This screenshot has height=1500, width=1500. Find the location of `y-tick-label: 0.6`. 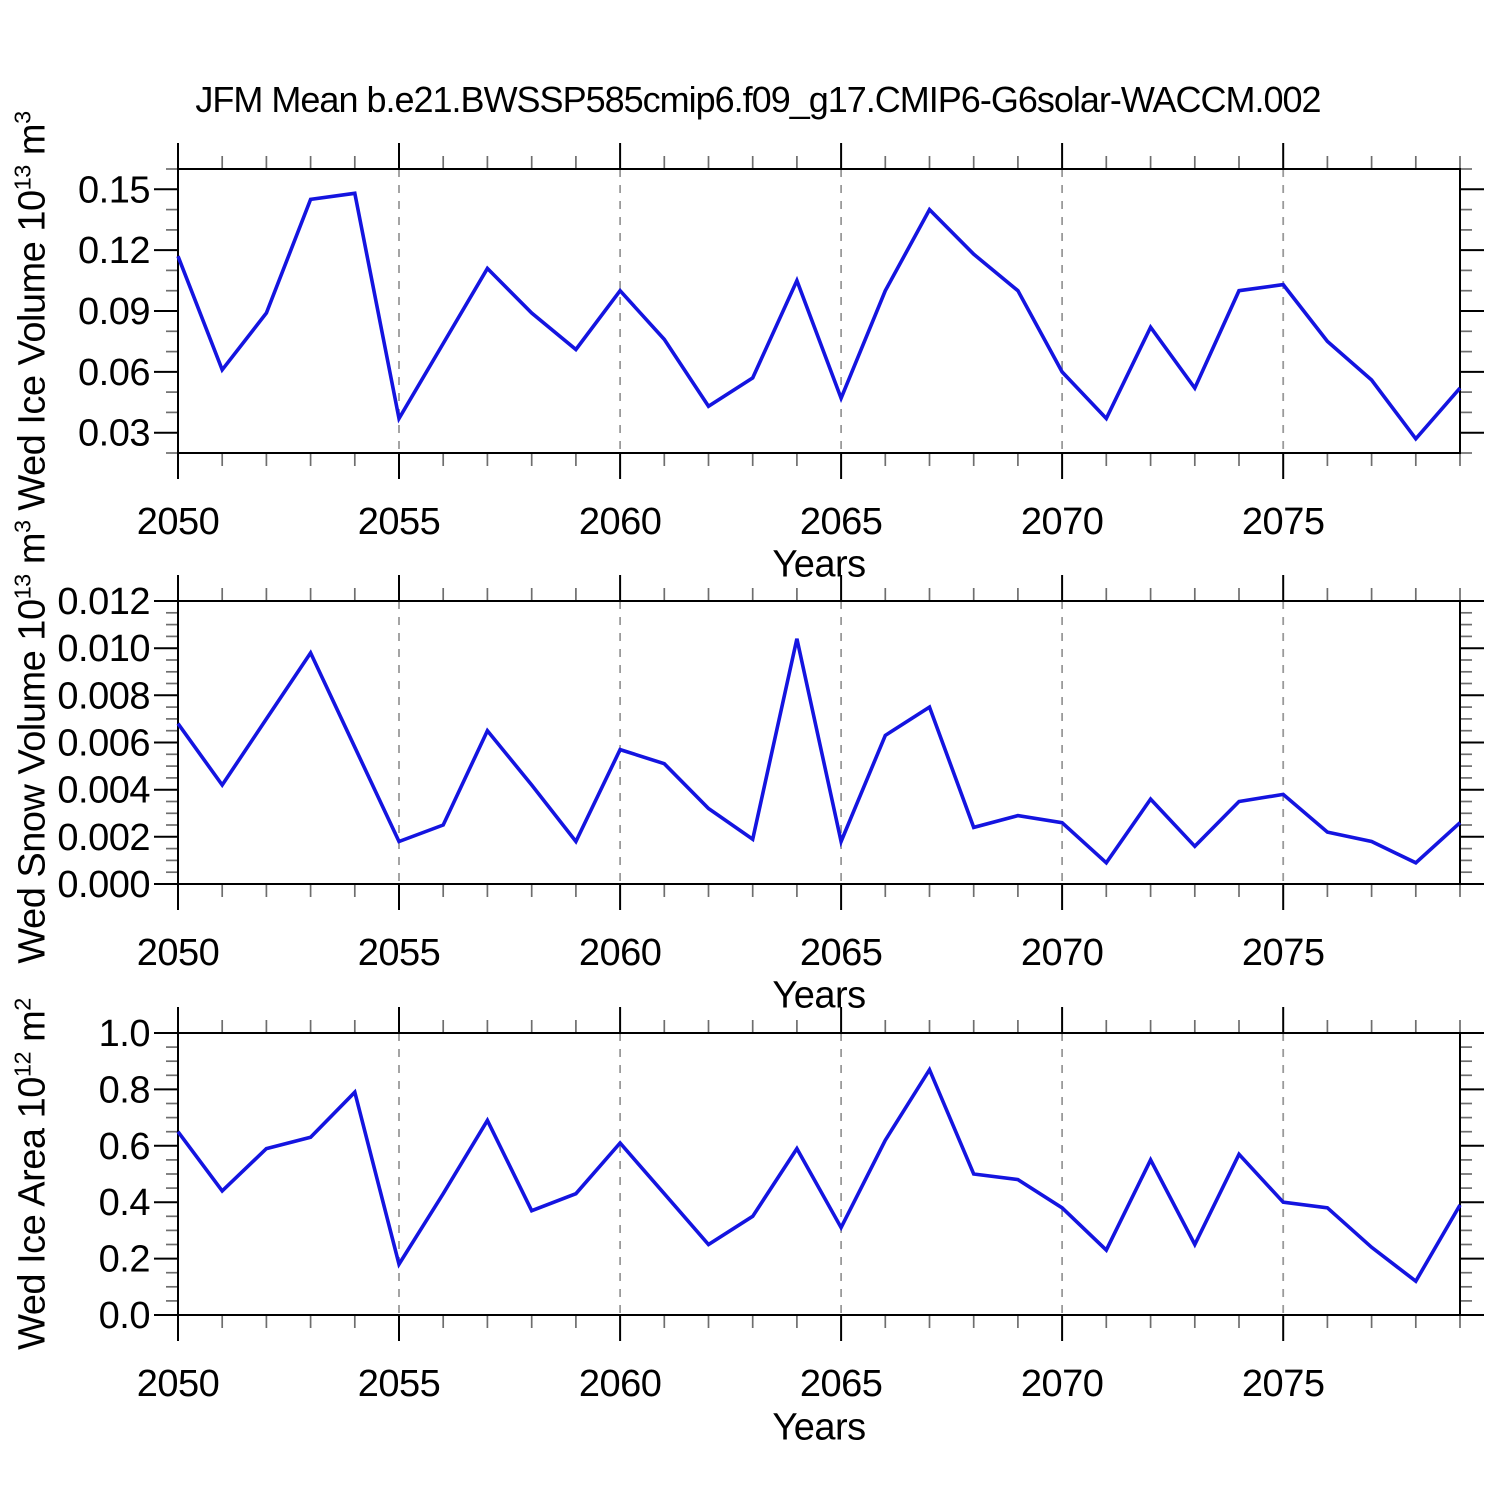

y-tick-label: 0.6 is located at coordinates (124, 1147).